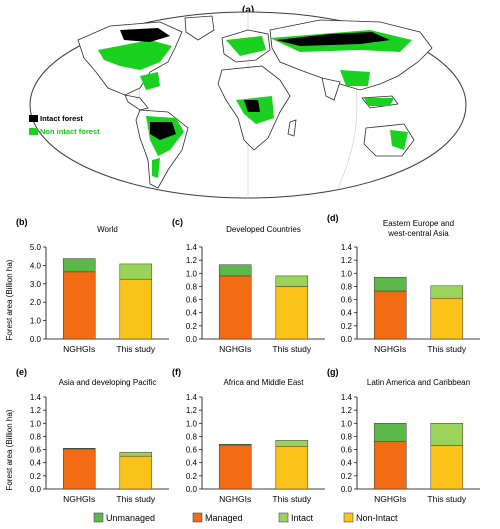 This screenshot has height=529, width=500. Describe the element at coordinates (255, 84) in the screenshot. I see `intact-forest-areas` at that location.